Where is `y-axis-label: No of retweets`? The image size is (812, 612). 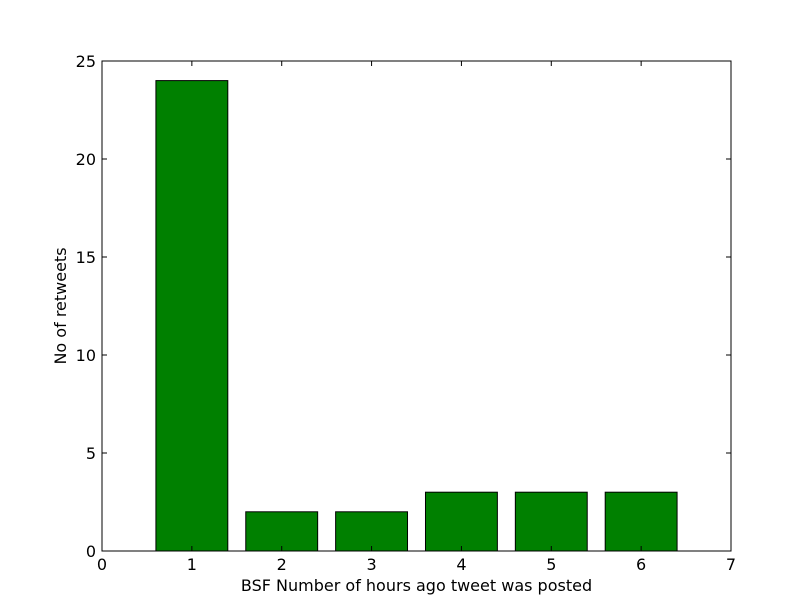 y-axis-label: No of retweets is located at coordinates (60, 305).